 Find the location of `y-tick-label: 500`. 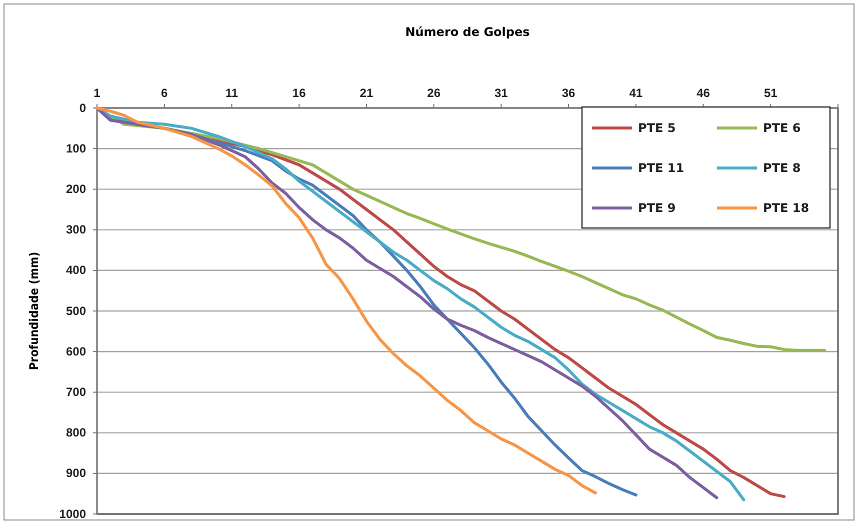

y-tick-label: 500 is located at coordinates (76, 311).